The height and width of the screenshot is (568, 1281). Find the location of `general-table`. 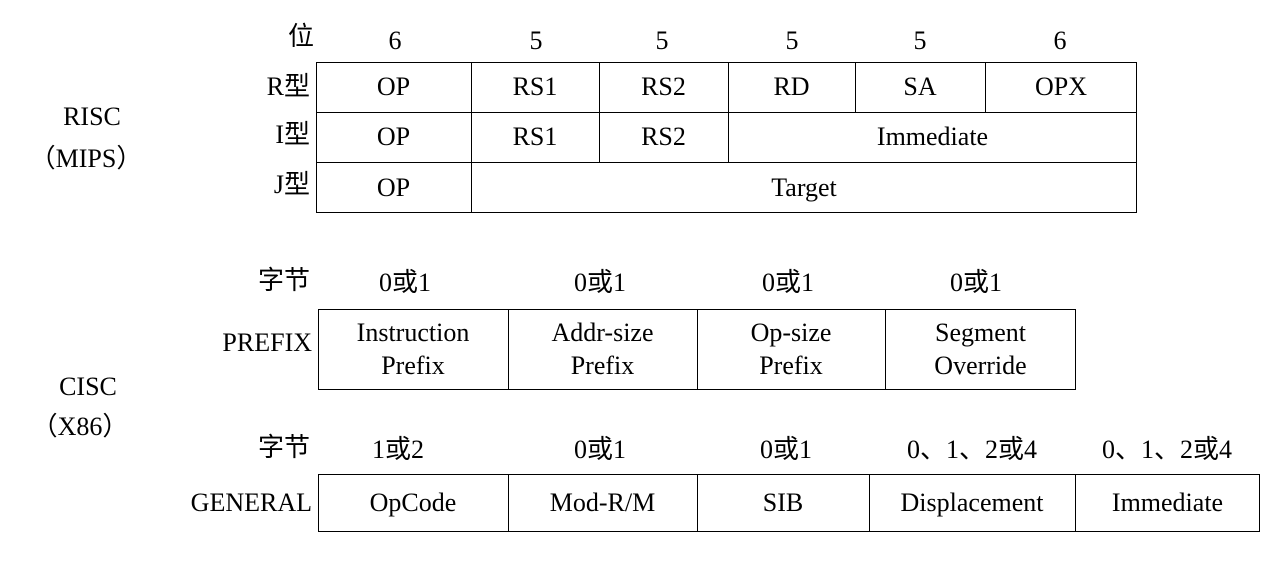

general-table is located at coordinates (789, 503).